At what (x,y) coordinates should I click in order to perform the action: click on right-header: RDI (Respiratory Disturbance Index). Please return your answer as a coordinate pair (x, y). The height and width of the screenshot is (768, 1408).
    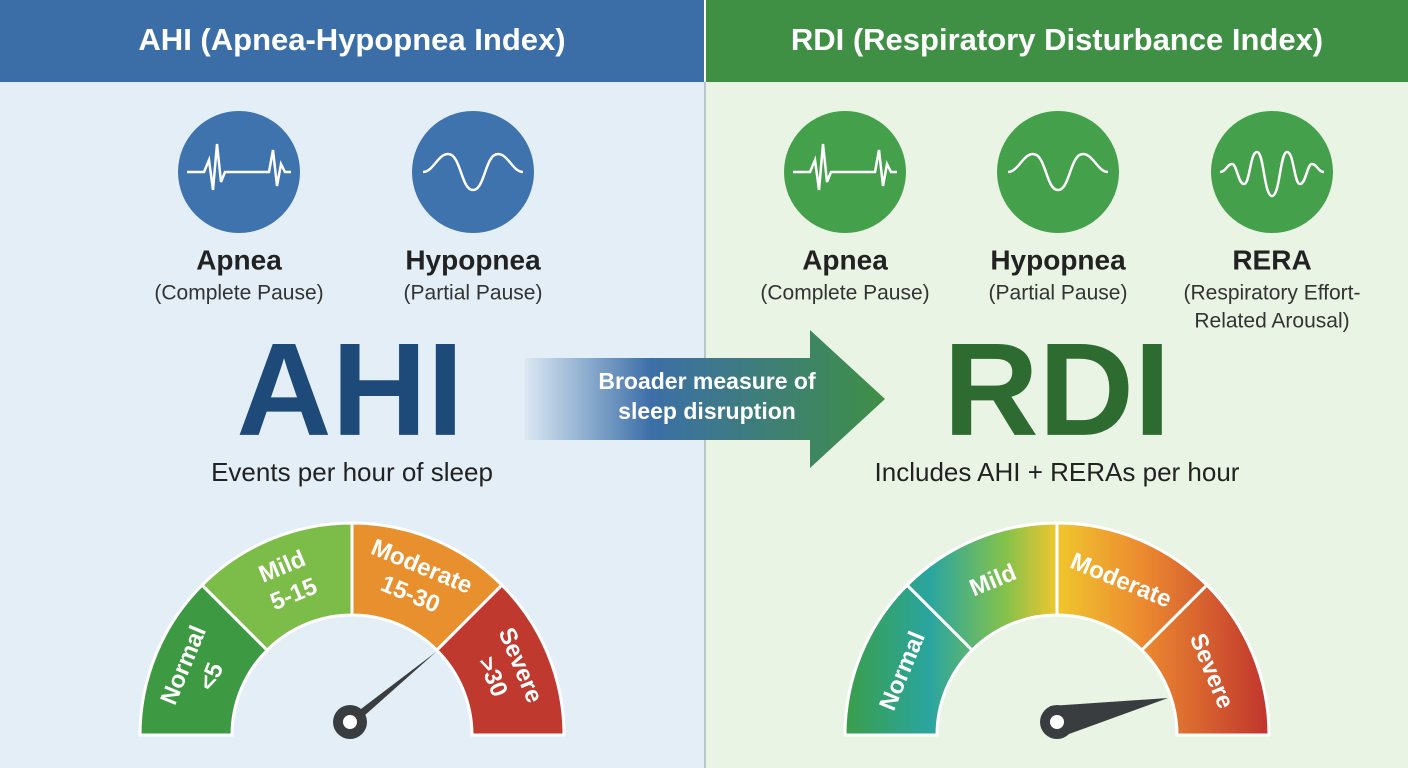
    Looking at the image, I should click on (1057, 39).